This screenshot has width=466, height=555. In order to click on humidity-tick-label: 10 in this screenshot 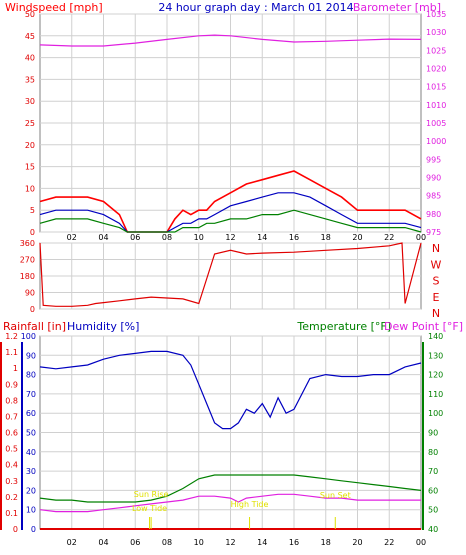, I will do `click(31, 510)`.